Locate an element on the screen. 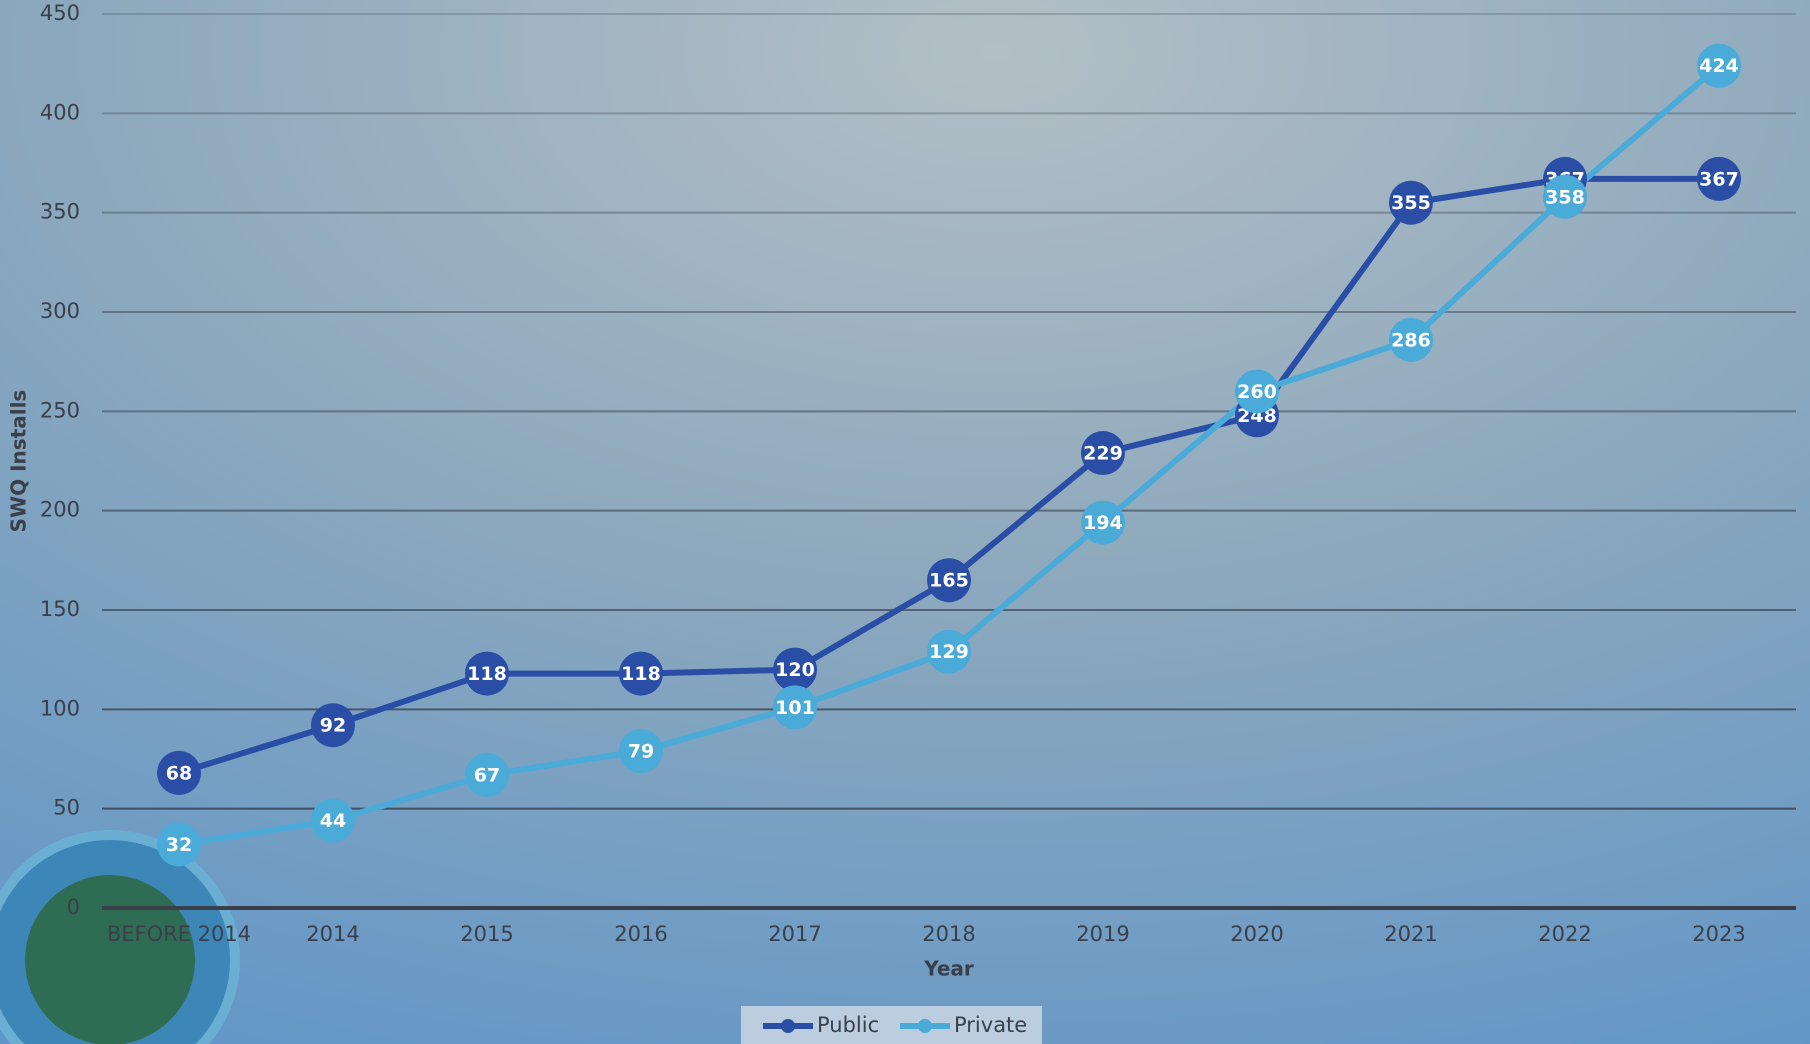  data-label: 194 is located at coordinates (1103, 523).